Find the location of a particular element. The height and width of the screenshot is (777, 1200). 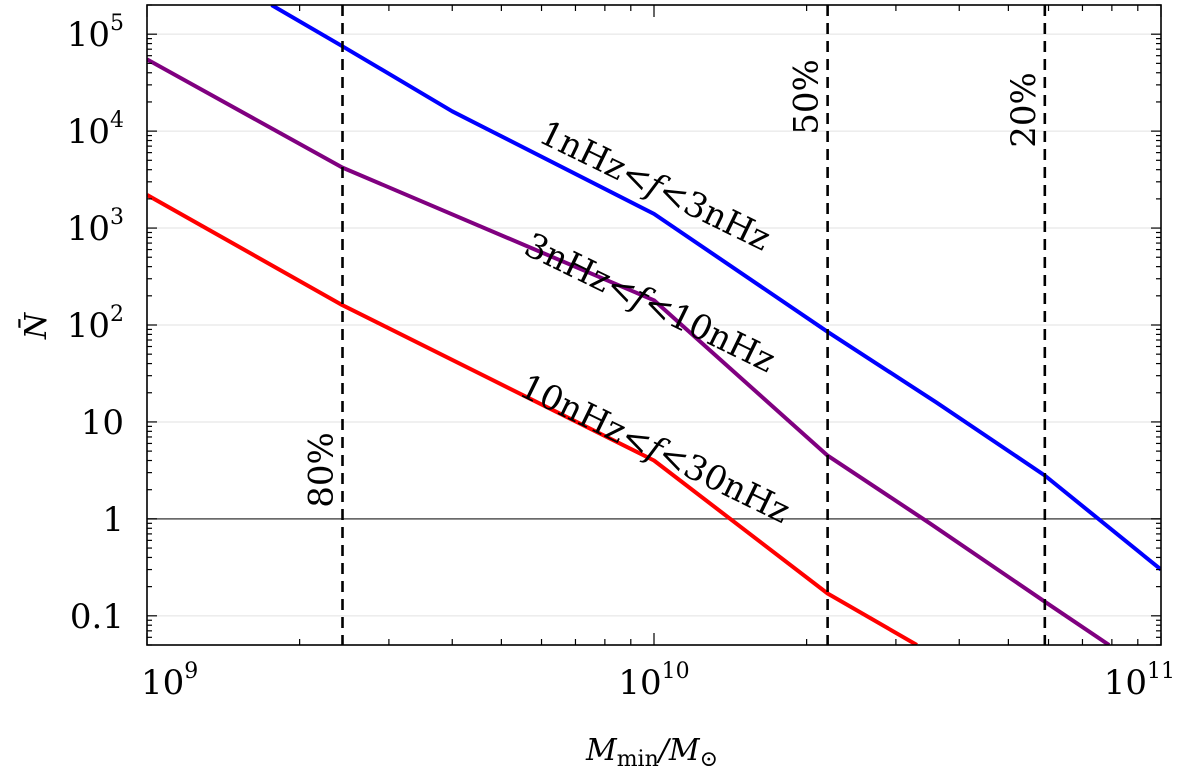

percent-label-2: 50% is located at coordinates (807, 97).